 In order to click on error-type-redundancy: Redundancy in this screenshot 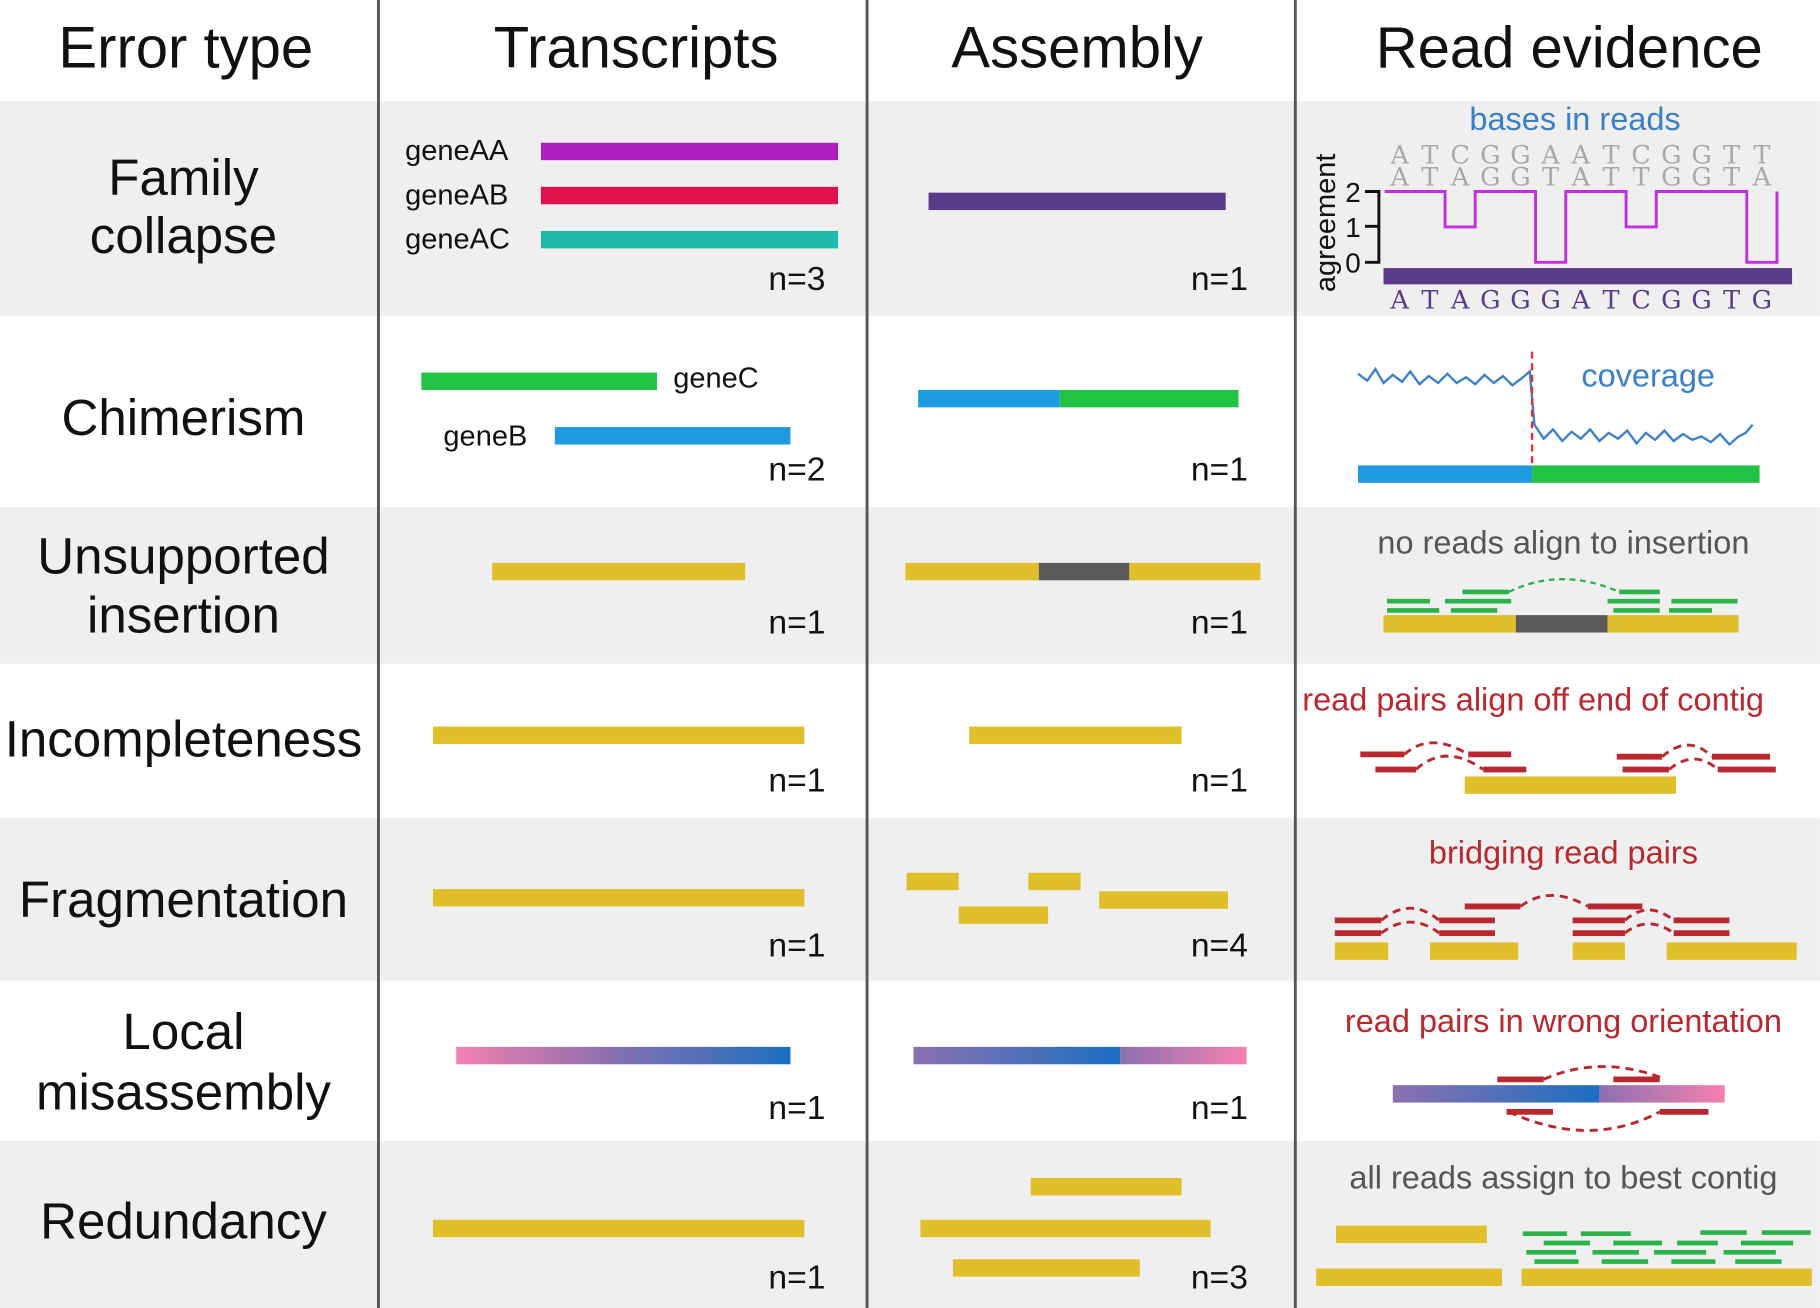, I will do `click(183, 1220)`.